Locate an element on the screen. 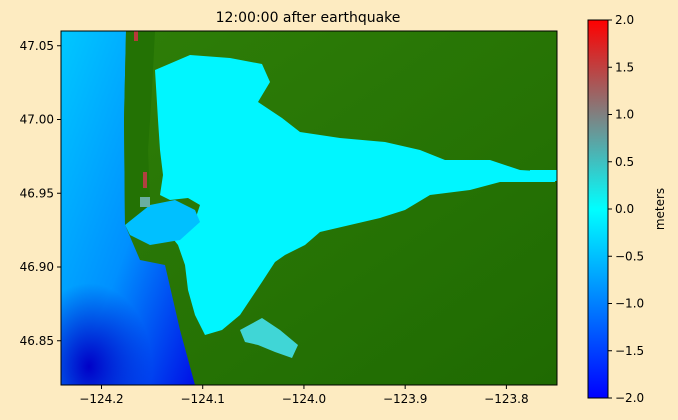  colorbar-tick-label: 1.0 is located at coordinates (624, 115).